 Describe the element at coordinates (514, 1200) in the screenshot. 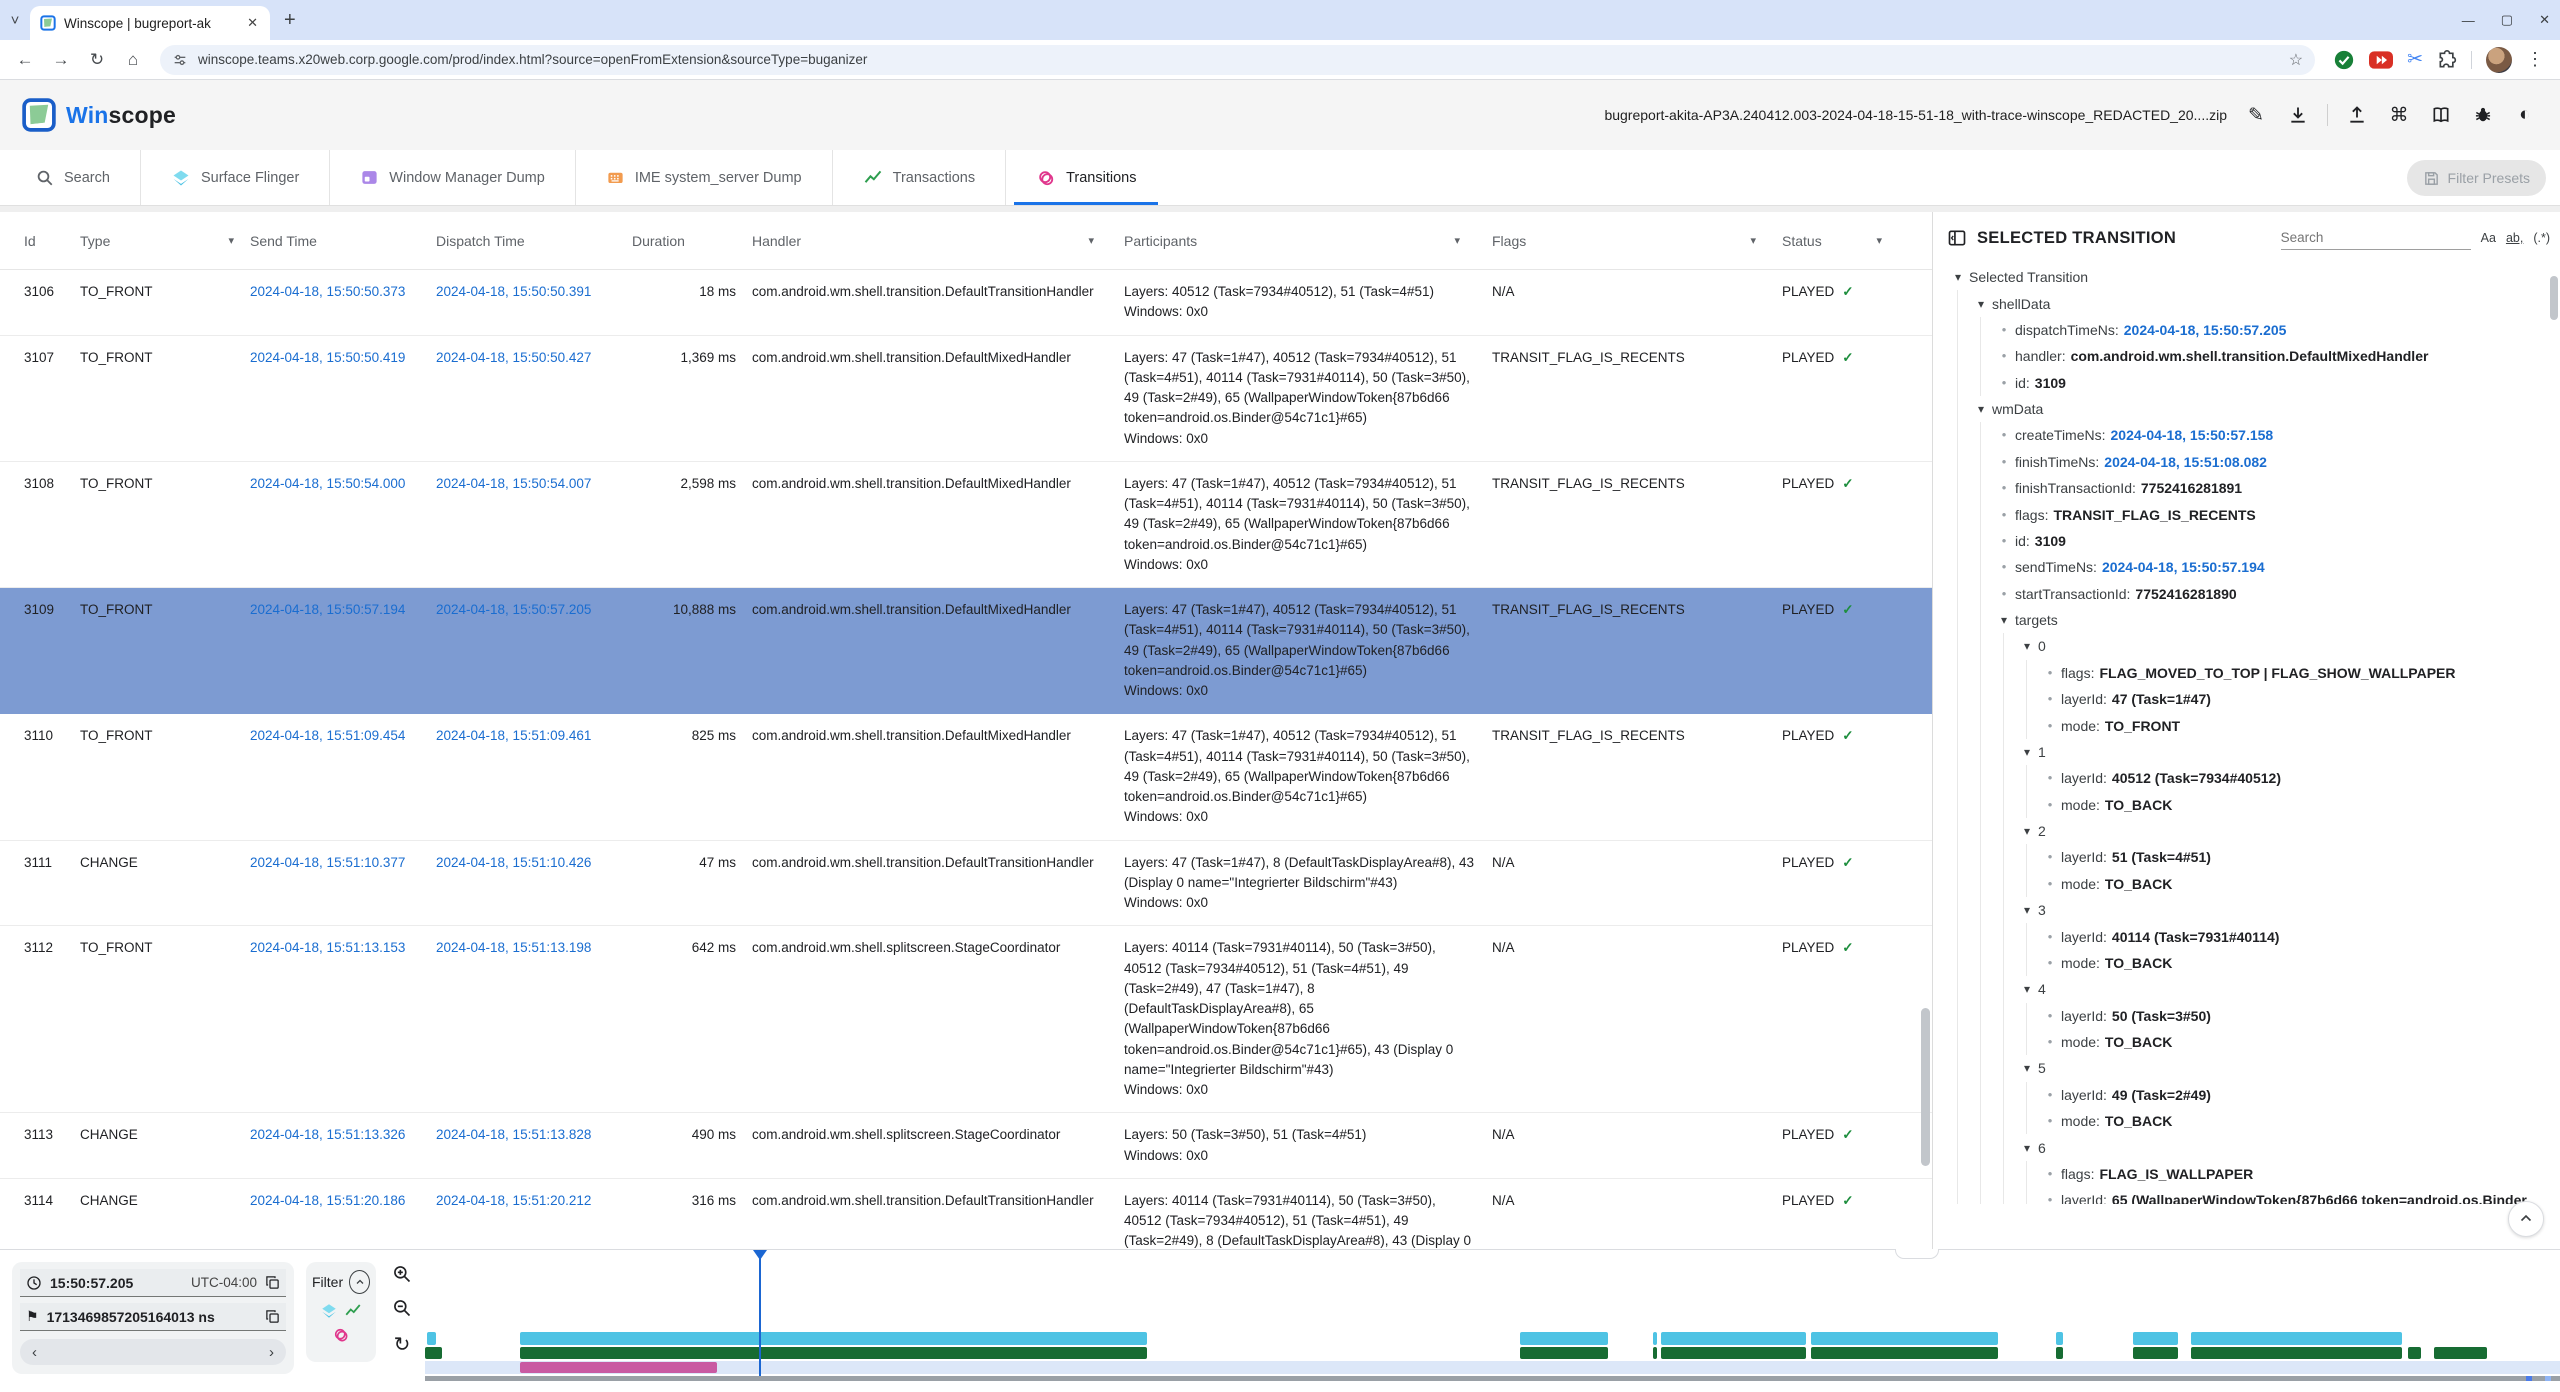

I see `dispatch-time-link: 2024-04-18, 15:51:20.212` at that location.